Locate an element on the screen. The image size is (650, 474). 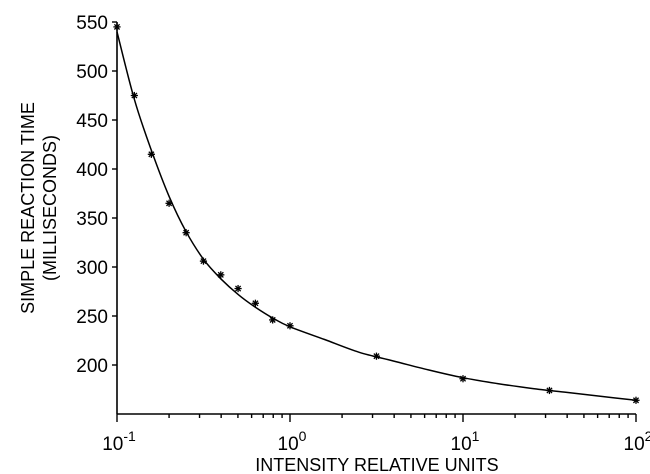
y-tick-label: 350 is located at coordinates (92, 219).